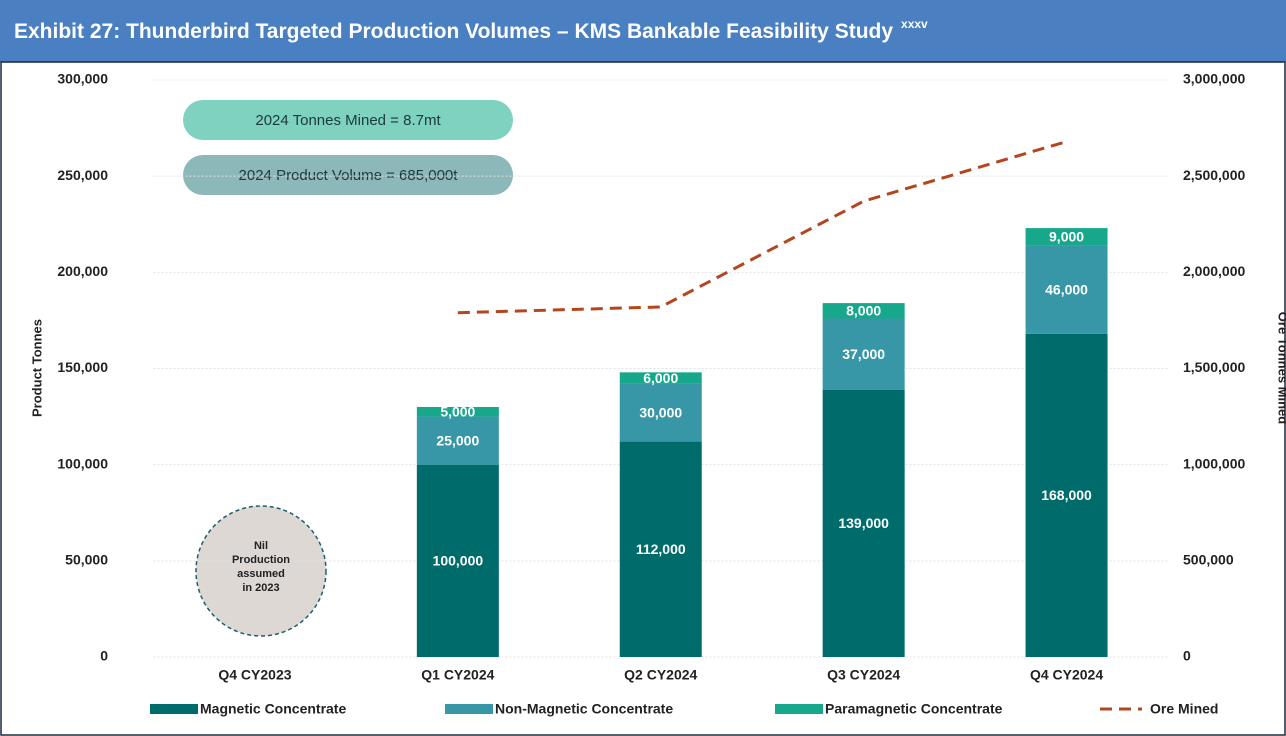 This screenshot has width=1286, height=736. I want to click on annotation: 2024 Product Volume = 685,000t, so click(349, 175).